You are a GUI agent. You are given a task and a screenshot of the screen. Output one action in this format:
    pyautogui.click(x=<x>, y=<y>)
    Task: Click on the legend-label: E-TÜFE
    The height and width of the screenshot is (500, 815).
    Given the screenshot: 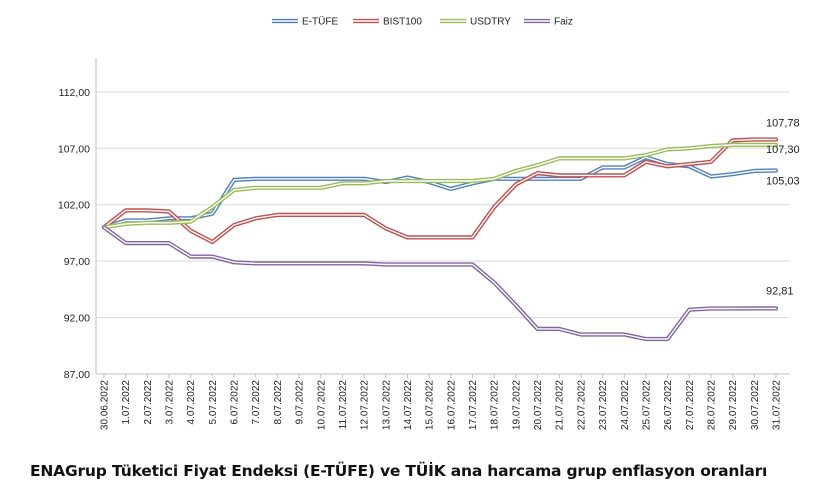 What is the action you would take?
    pyautogui.click(x=320, y=22)
    